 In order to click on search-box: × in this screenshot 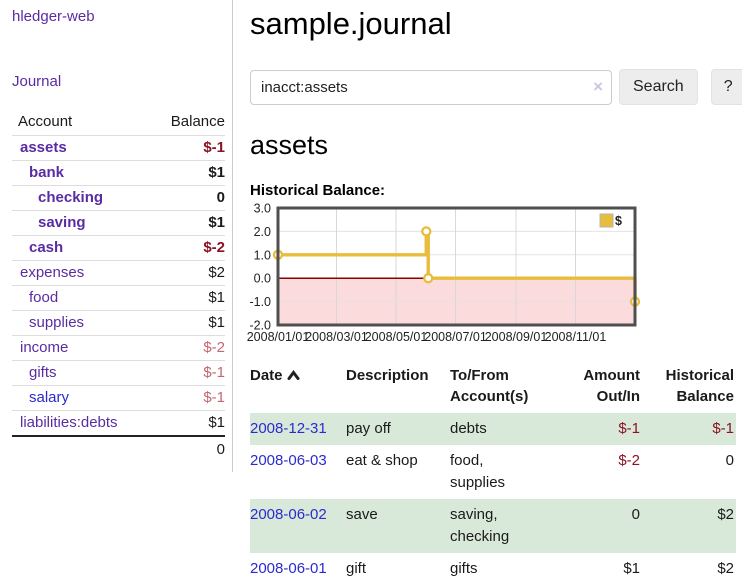, I will do `click(431, 87)`.